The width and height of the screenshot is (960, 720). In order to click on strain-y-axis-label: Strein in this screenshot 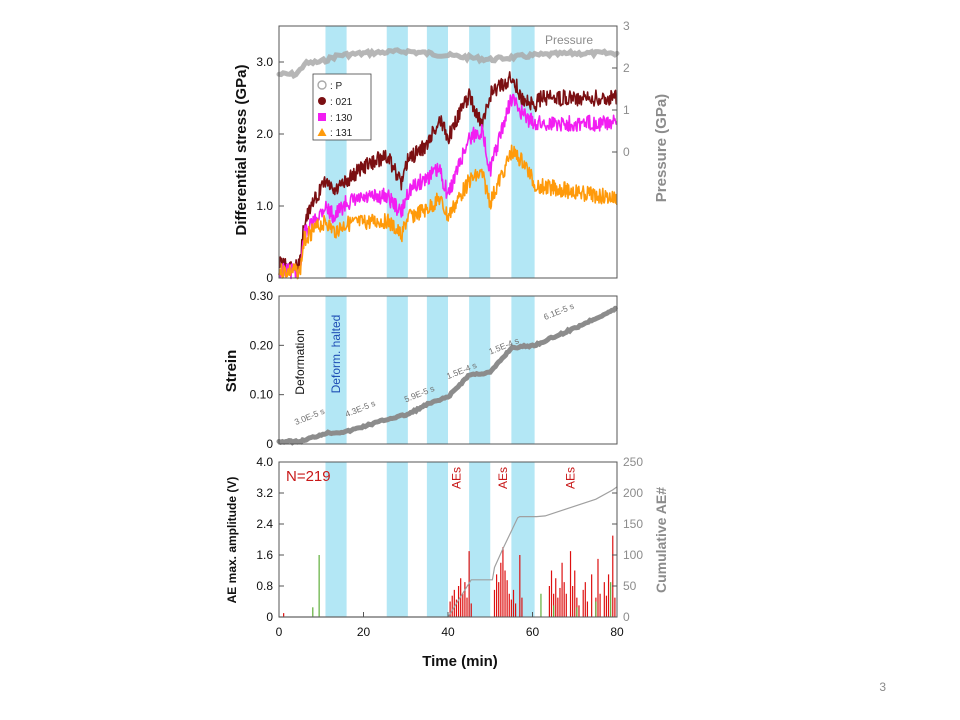, I will do `click(231, 371)`.